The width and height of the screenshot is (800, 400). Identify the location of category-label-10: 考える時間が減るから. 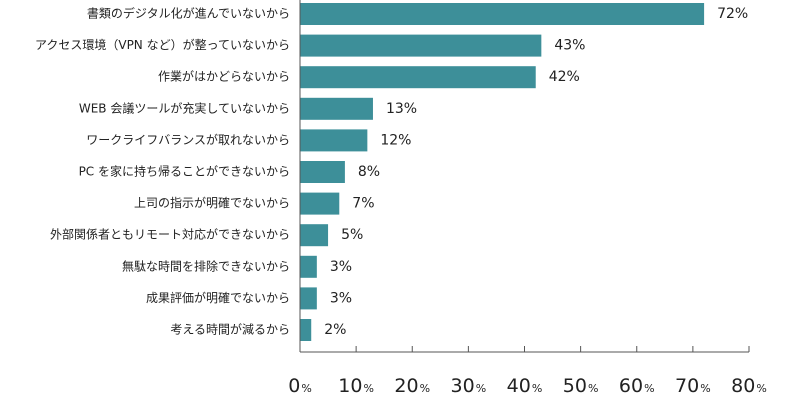
(230, 329).